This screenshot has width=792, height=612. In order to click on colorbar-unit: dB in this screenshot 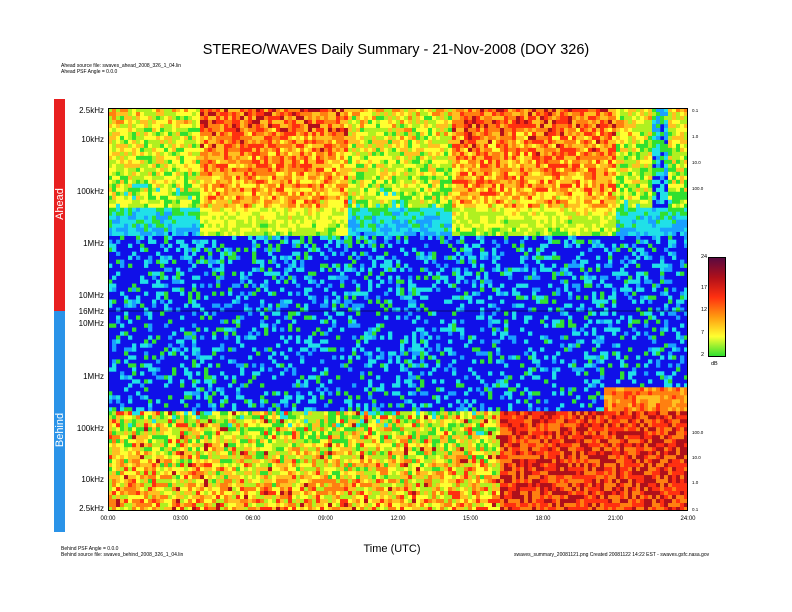, I will do `click(714, 364)`.